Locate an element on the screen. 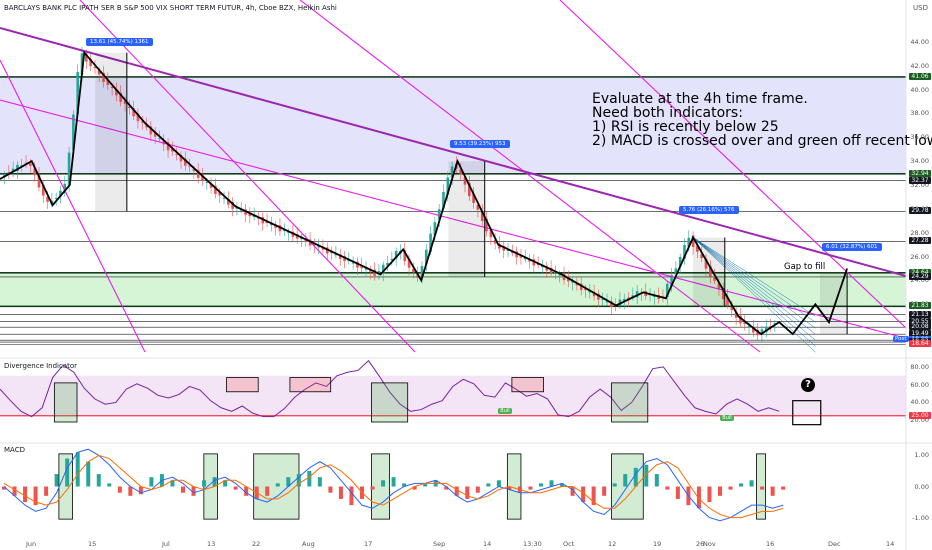  rsi-tick: 40.00 is located at coordinates (919, 402).